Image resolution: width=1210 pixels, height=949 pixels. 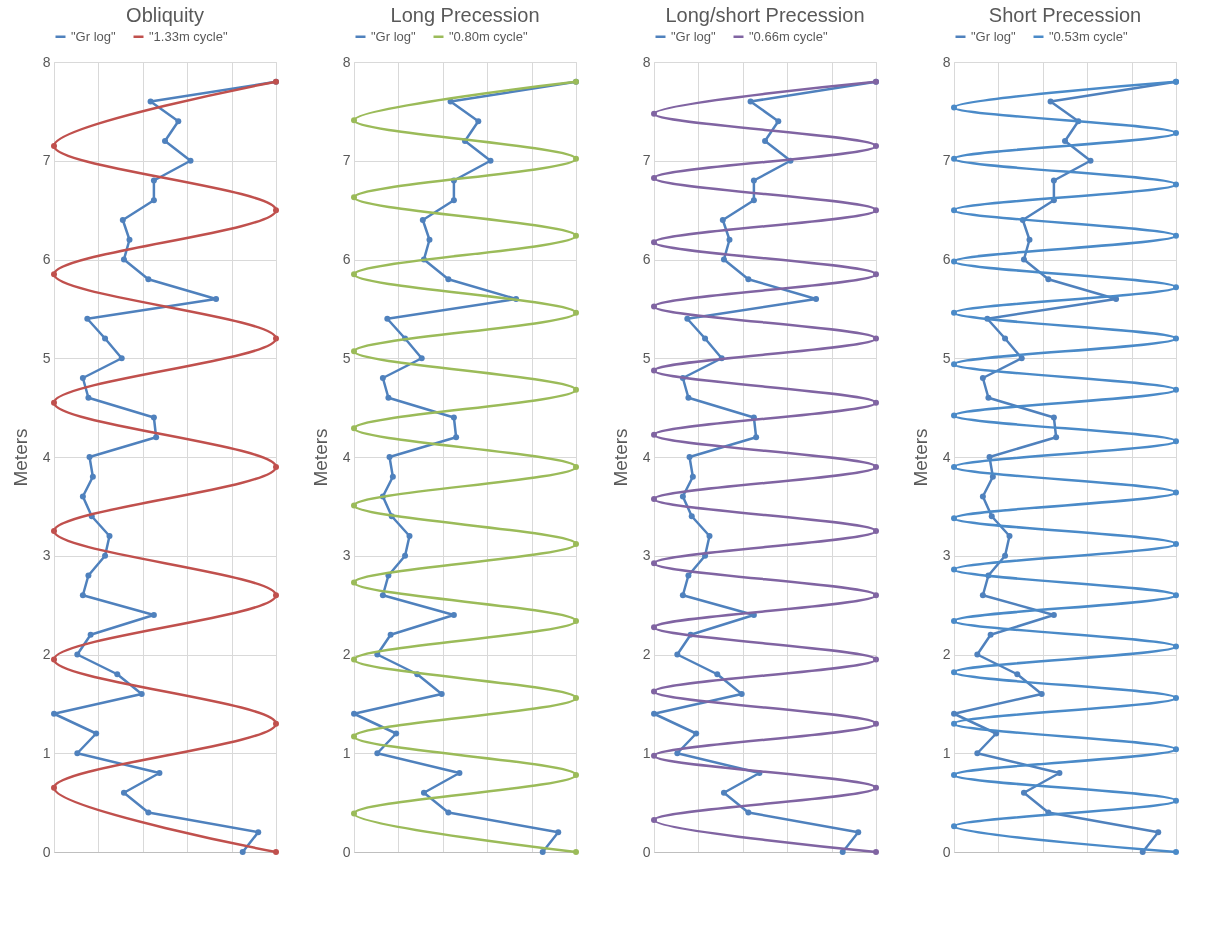 I want to click on legend-label: "0.53m cycle", so click(x=1088, y=36).